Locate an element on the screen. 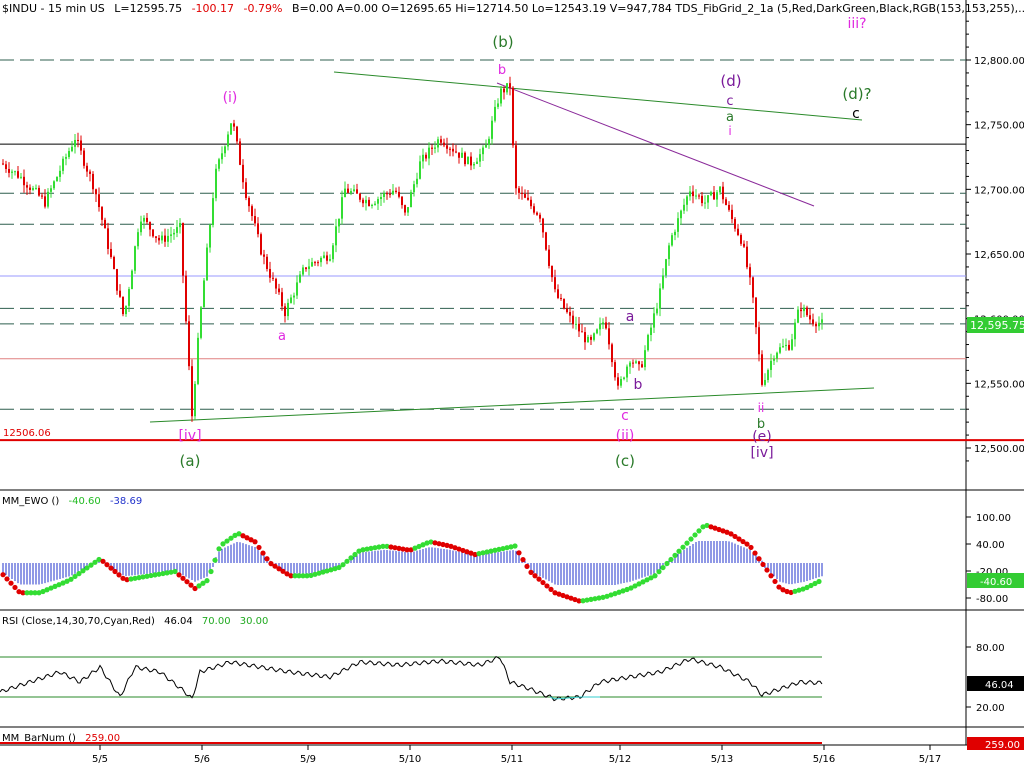  ewo-tick-label: -20.00 is located at coordinates (992, 572).